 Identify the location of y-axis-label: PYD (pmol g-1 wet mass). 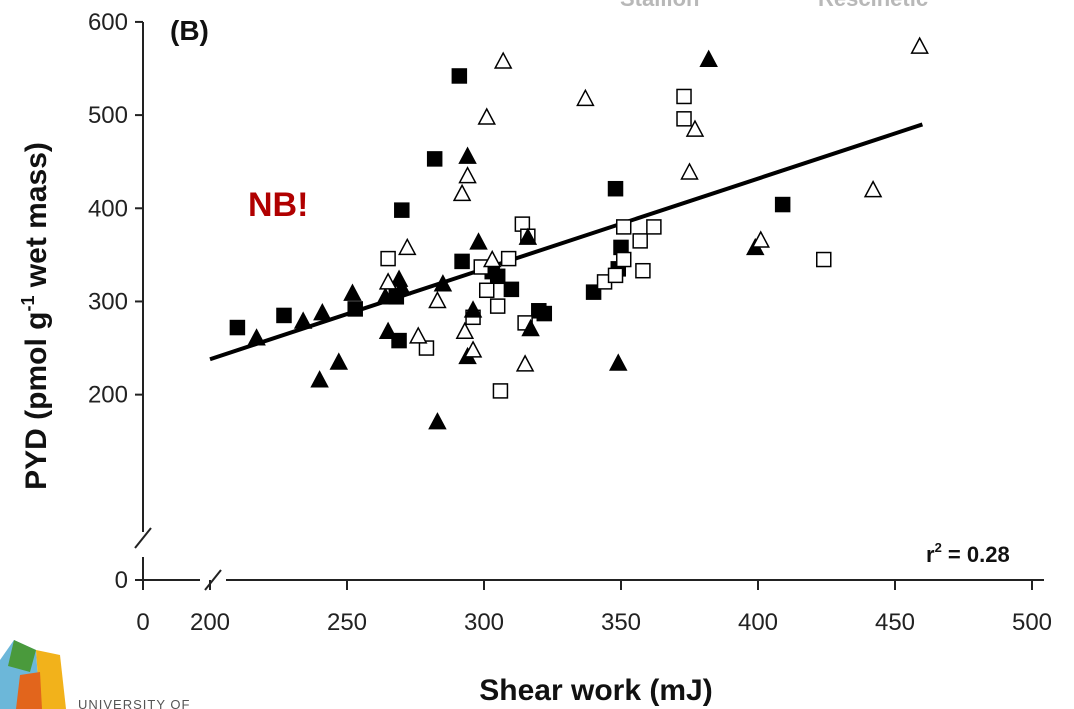
(35, 316).